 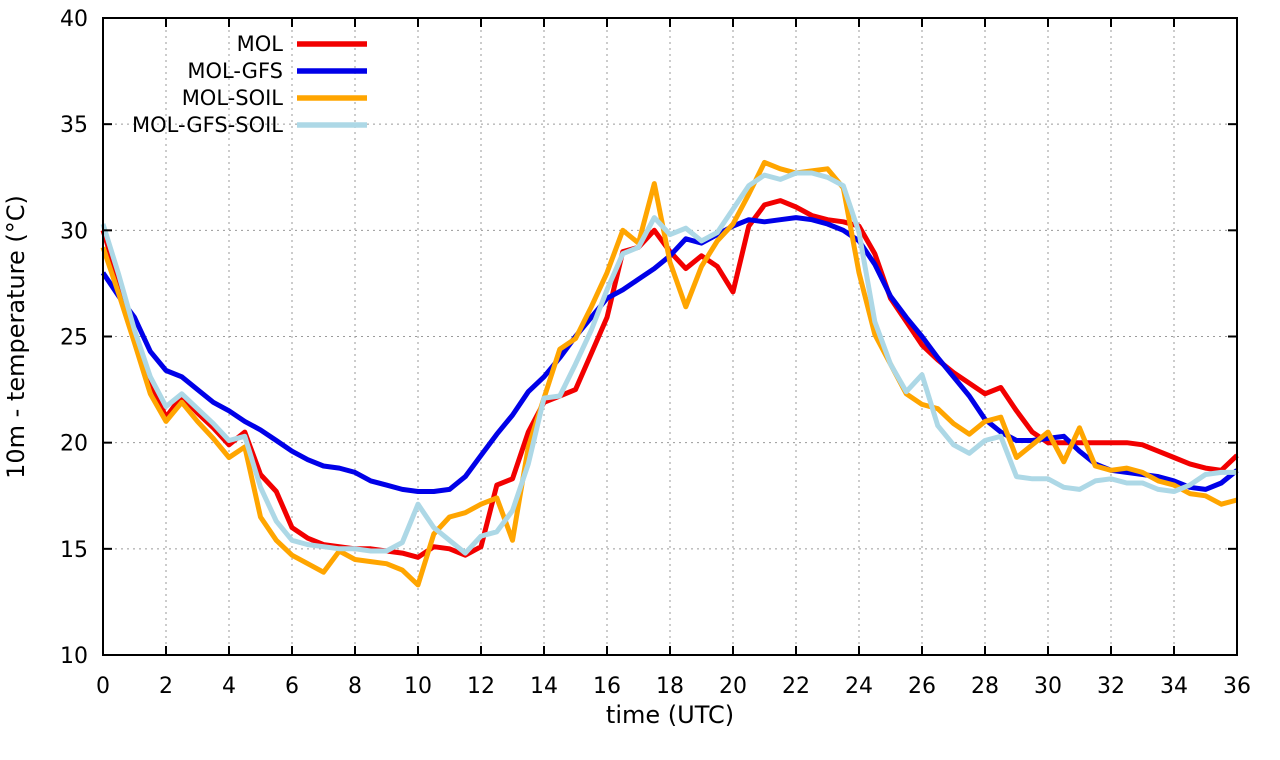 I want to click on x-tick-label: 26, so click(x=922, y=686).